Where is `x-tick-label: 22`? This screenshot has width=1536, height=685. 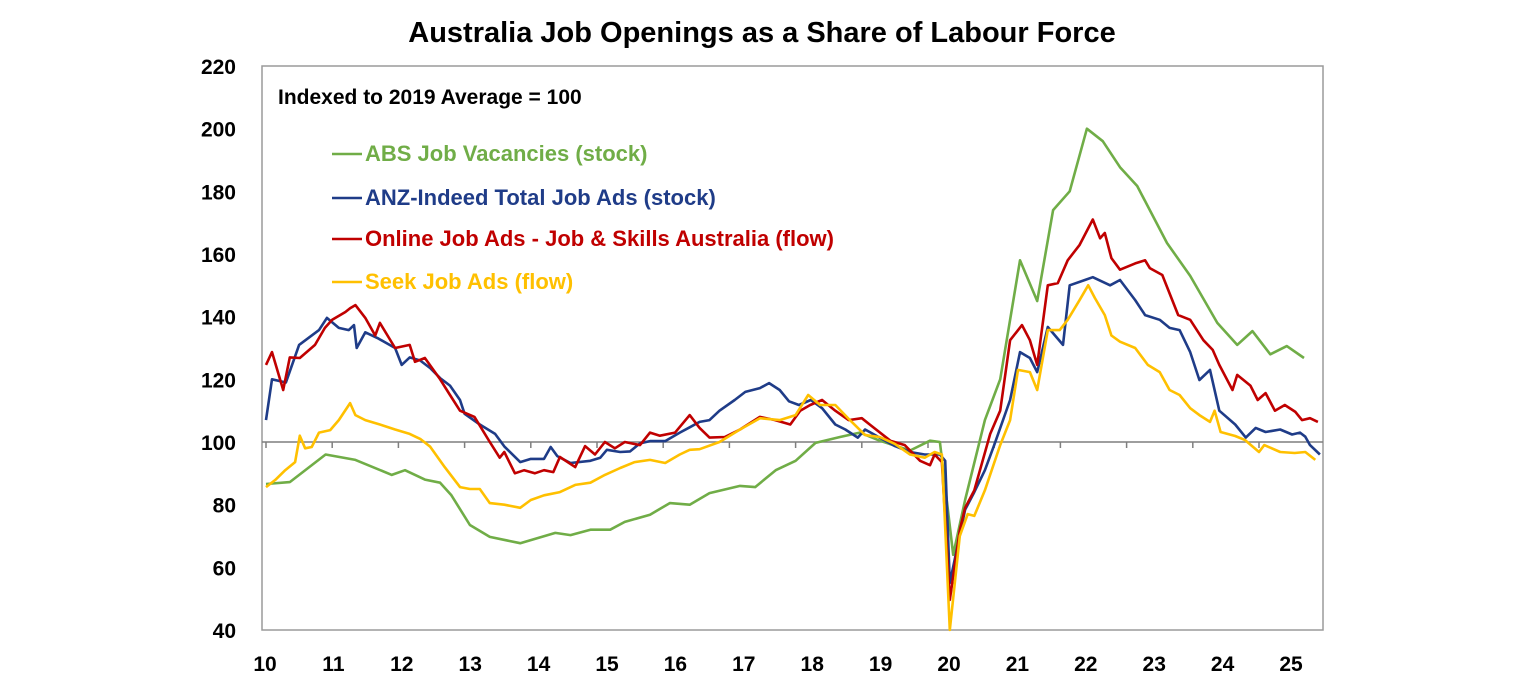
x-tick-label: 22 is located at coordinates (1085, 664).